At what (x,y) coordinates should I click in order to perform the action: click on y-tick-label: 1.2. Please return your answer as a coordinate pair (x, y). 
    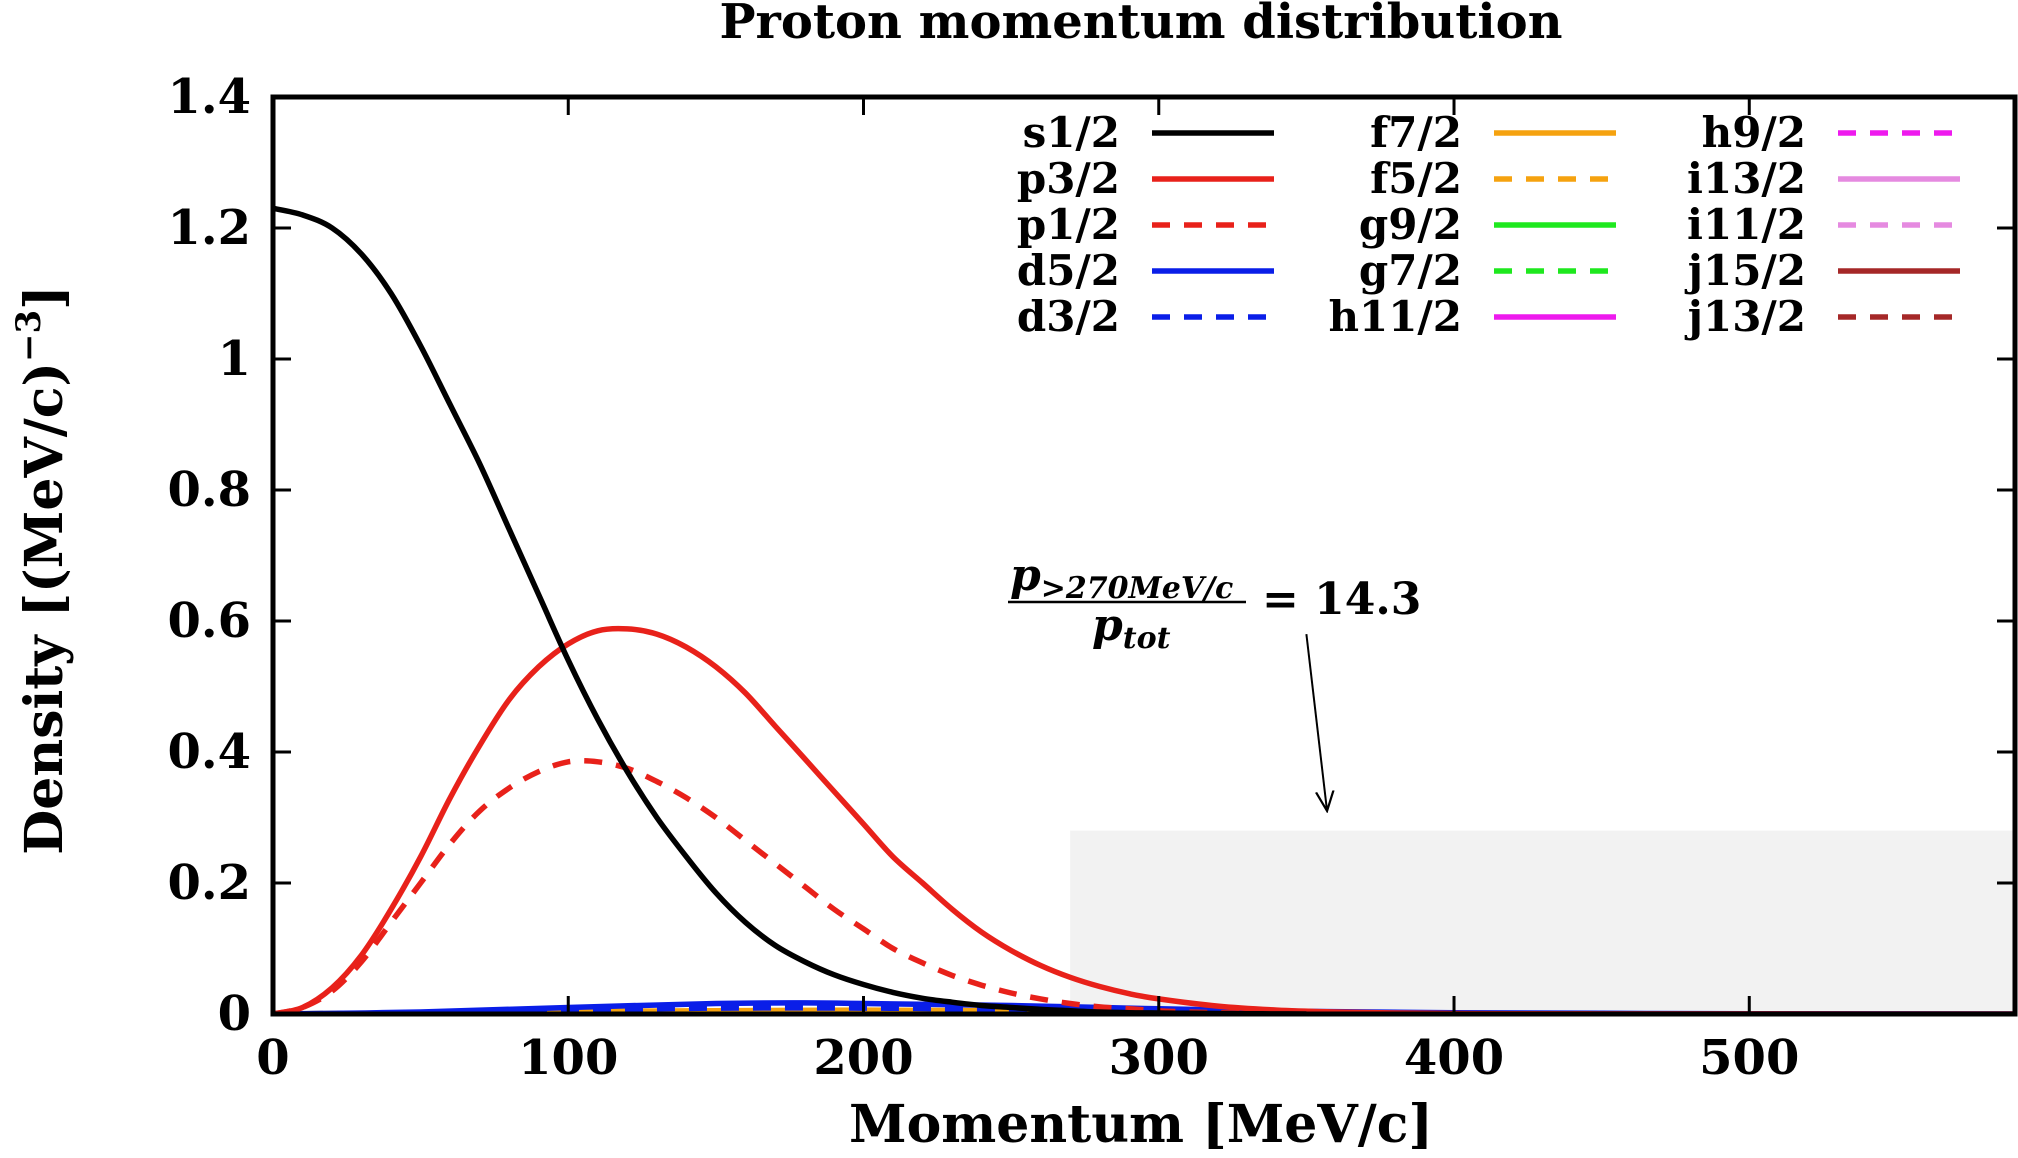
    Looking at the image, I should click on (209, 228).